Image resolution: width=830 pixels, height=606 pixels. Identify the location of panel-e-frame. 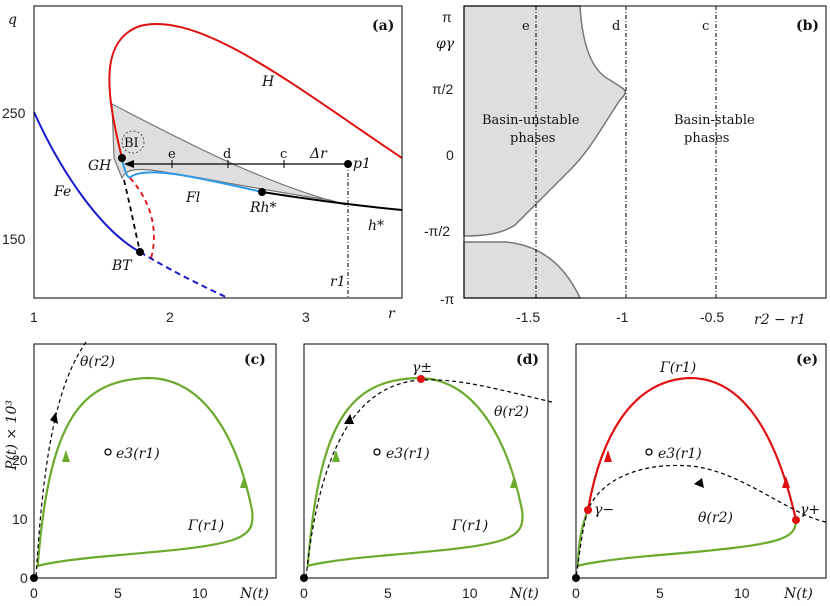
(701, 461).